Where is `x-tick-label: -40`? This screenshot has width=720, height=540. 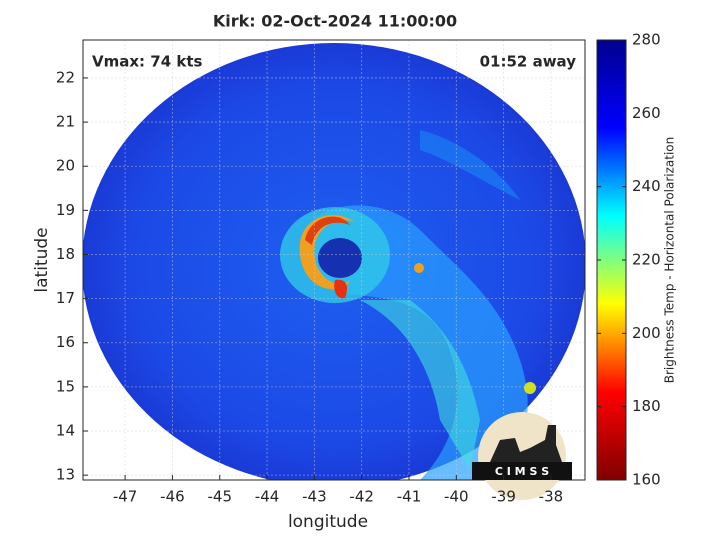 x-tick-label: -40 is located at coordinates (456, 497).